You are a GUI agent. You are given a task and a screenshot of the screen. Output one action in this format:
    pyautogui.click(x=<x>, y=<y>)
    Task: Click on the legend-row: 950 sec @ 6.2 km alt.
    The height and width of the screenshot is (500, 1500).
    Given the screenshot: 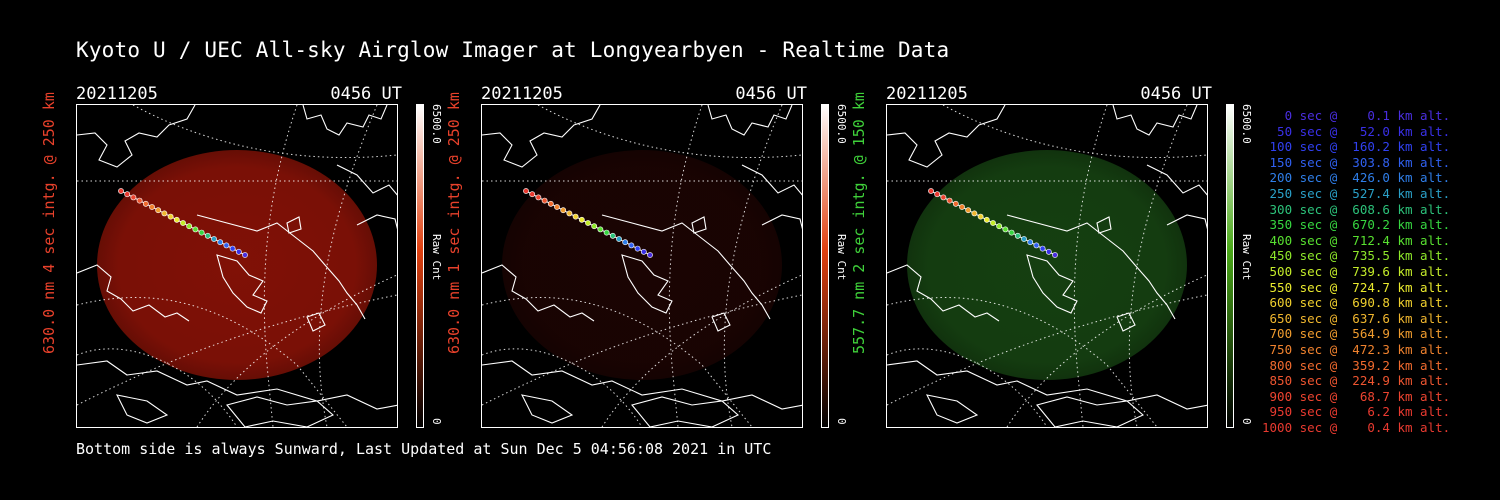 What is the action you would take?
    pyautogui.click(x=1356, y=412)
    